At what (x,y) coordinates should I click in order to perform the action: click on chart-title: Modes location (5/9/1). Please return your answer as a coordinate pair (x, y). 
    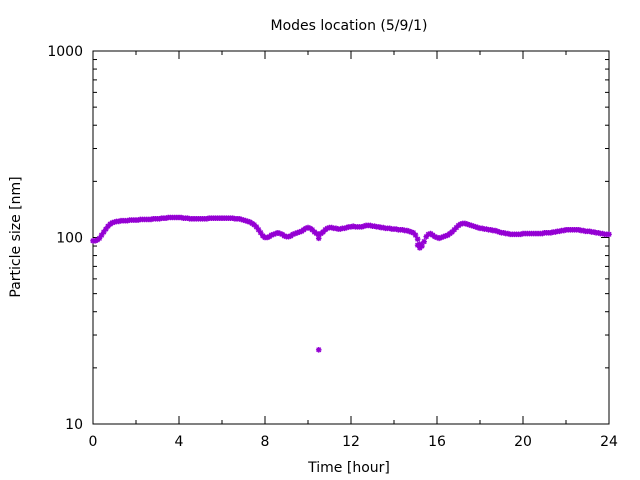
    Looking at the image, I should click on (349, 26).